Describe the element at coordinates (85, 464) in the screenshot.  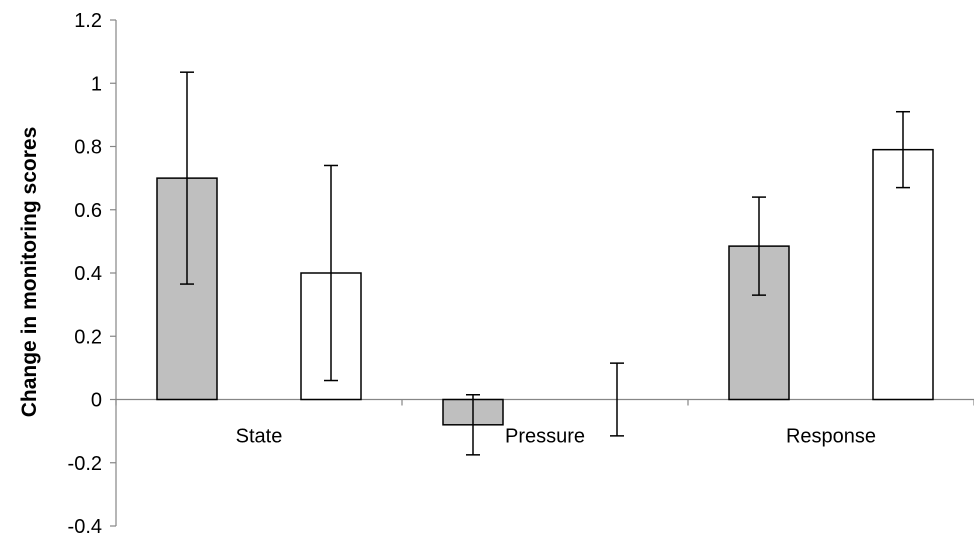
I see `y-tick-label: -0.2` at that location.